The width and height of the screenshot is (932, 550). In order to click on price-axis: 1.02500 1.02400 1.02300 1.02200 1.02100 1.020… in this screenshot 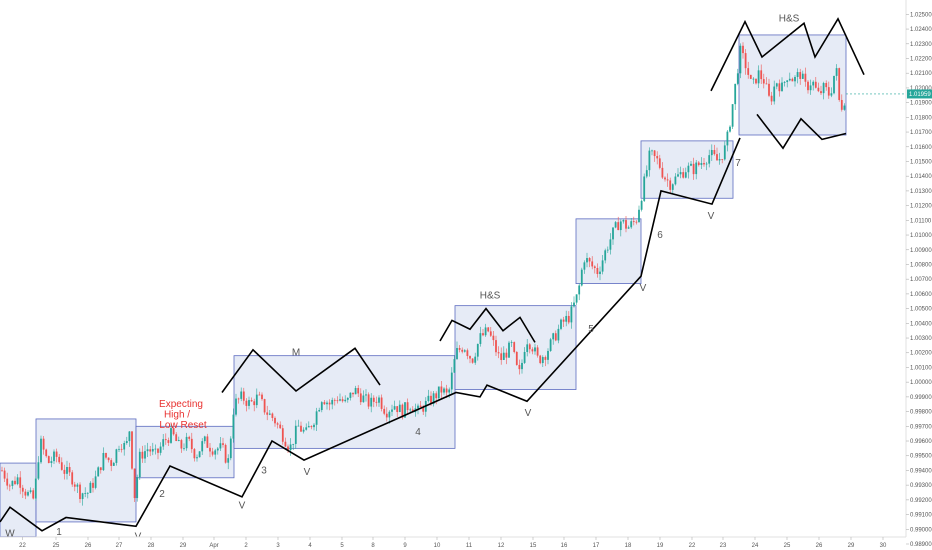, I will do `click(919, 280)`.